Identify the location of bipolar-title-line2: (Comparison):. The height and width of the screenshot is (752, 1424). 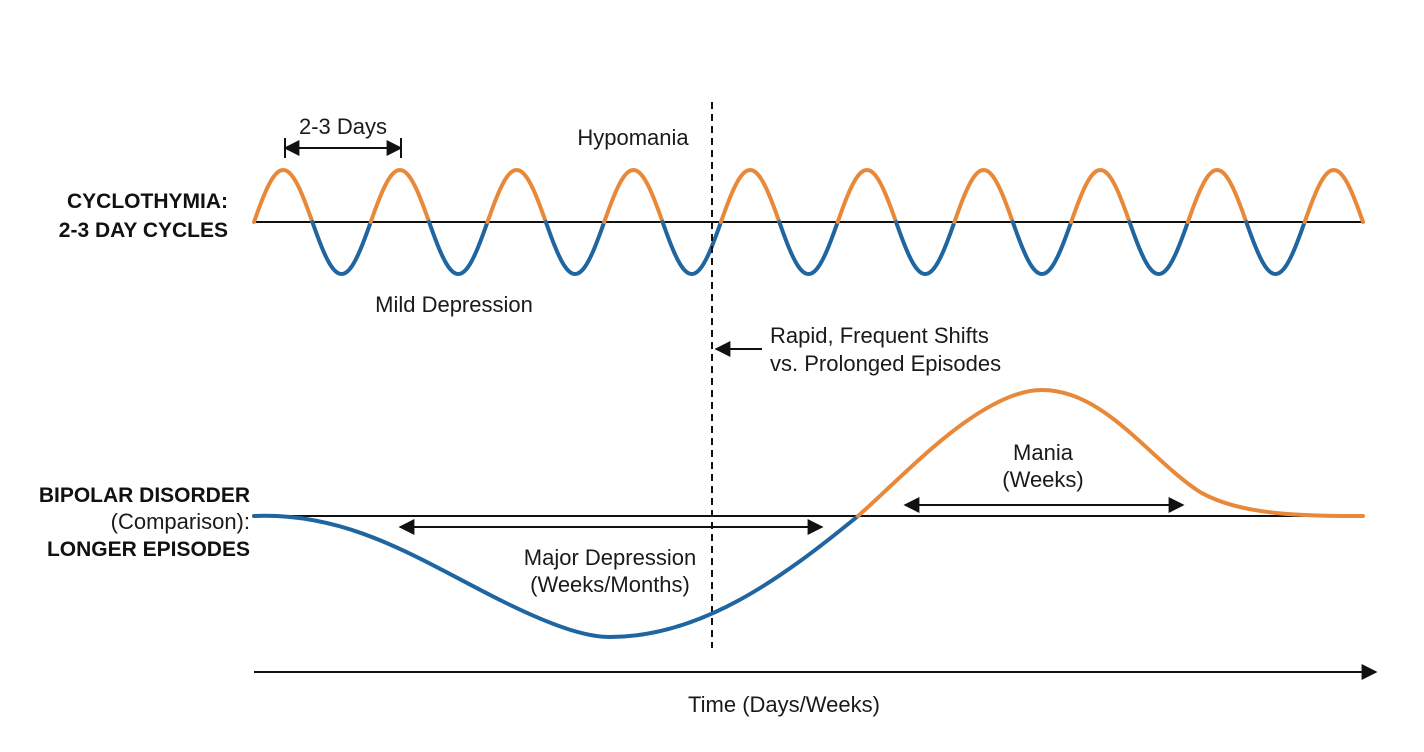
(180, 521).